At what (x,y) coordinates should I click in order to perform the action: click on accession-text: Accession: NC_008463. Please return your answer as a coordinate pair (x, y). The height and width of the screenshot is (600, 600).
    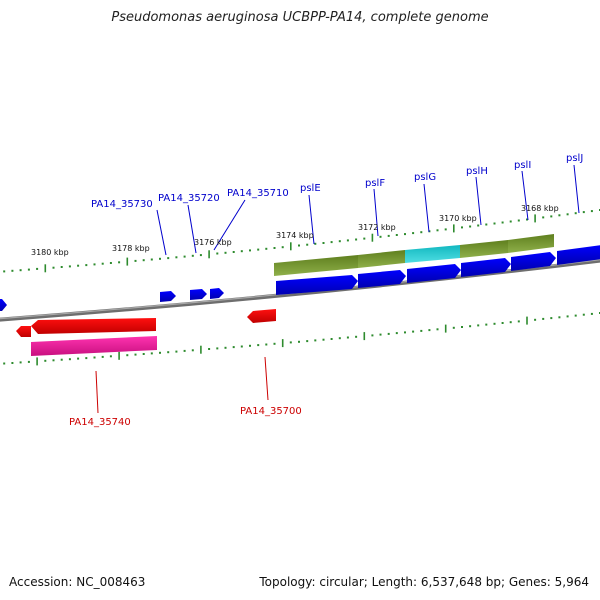
    Looking at the image, I should click on (77, 582).